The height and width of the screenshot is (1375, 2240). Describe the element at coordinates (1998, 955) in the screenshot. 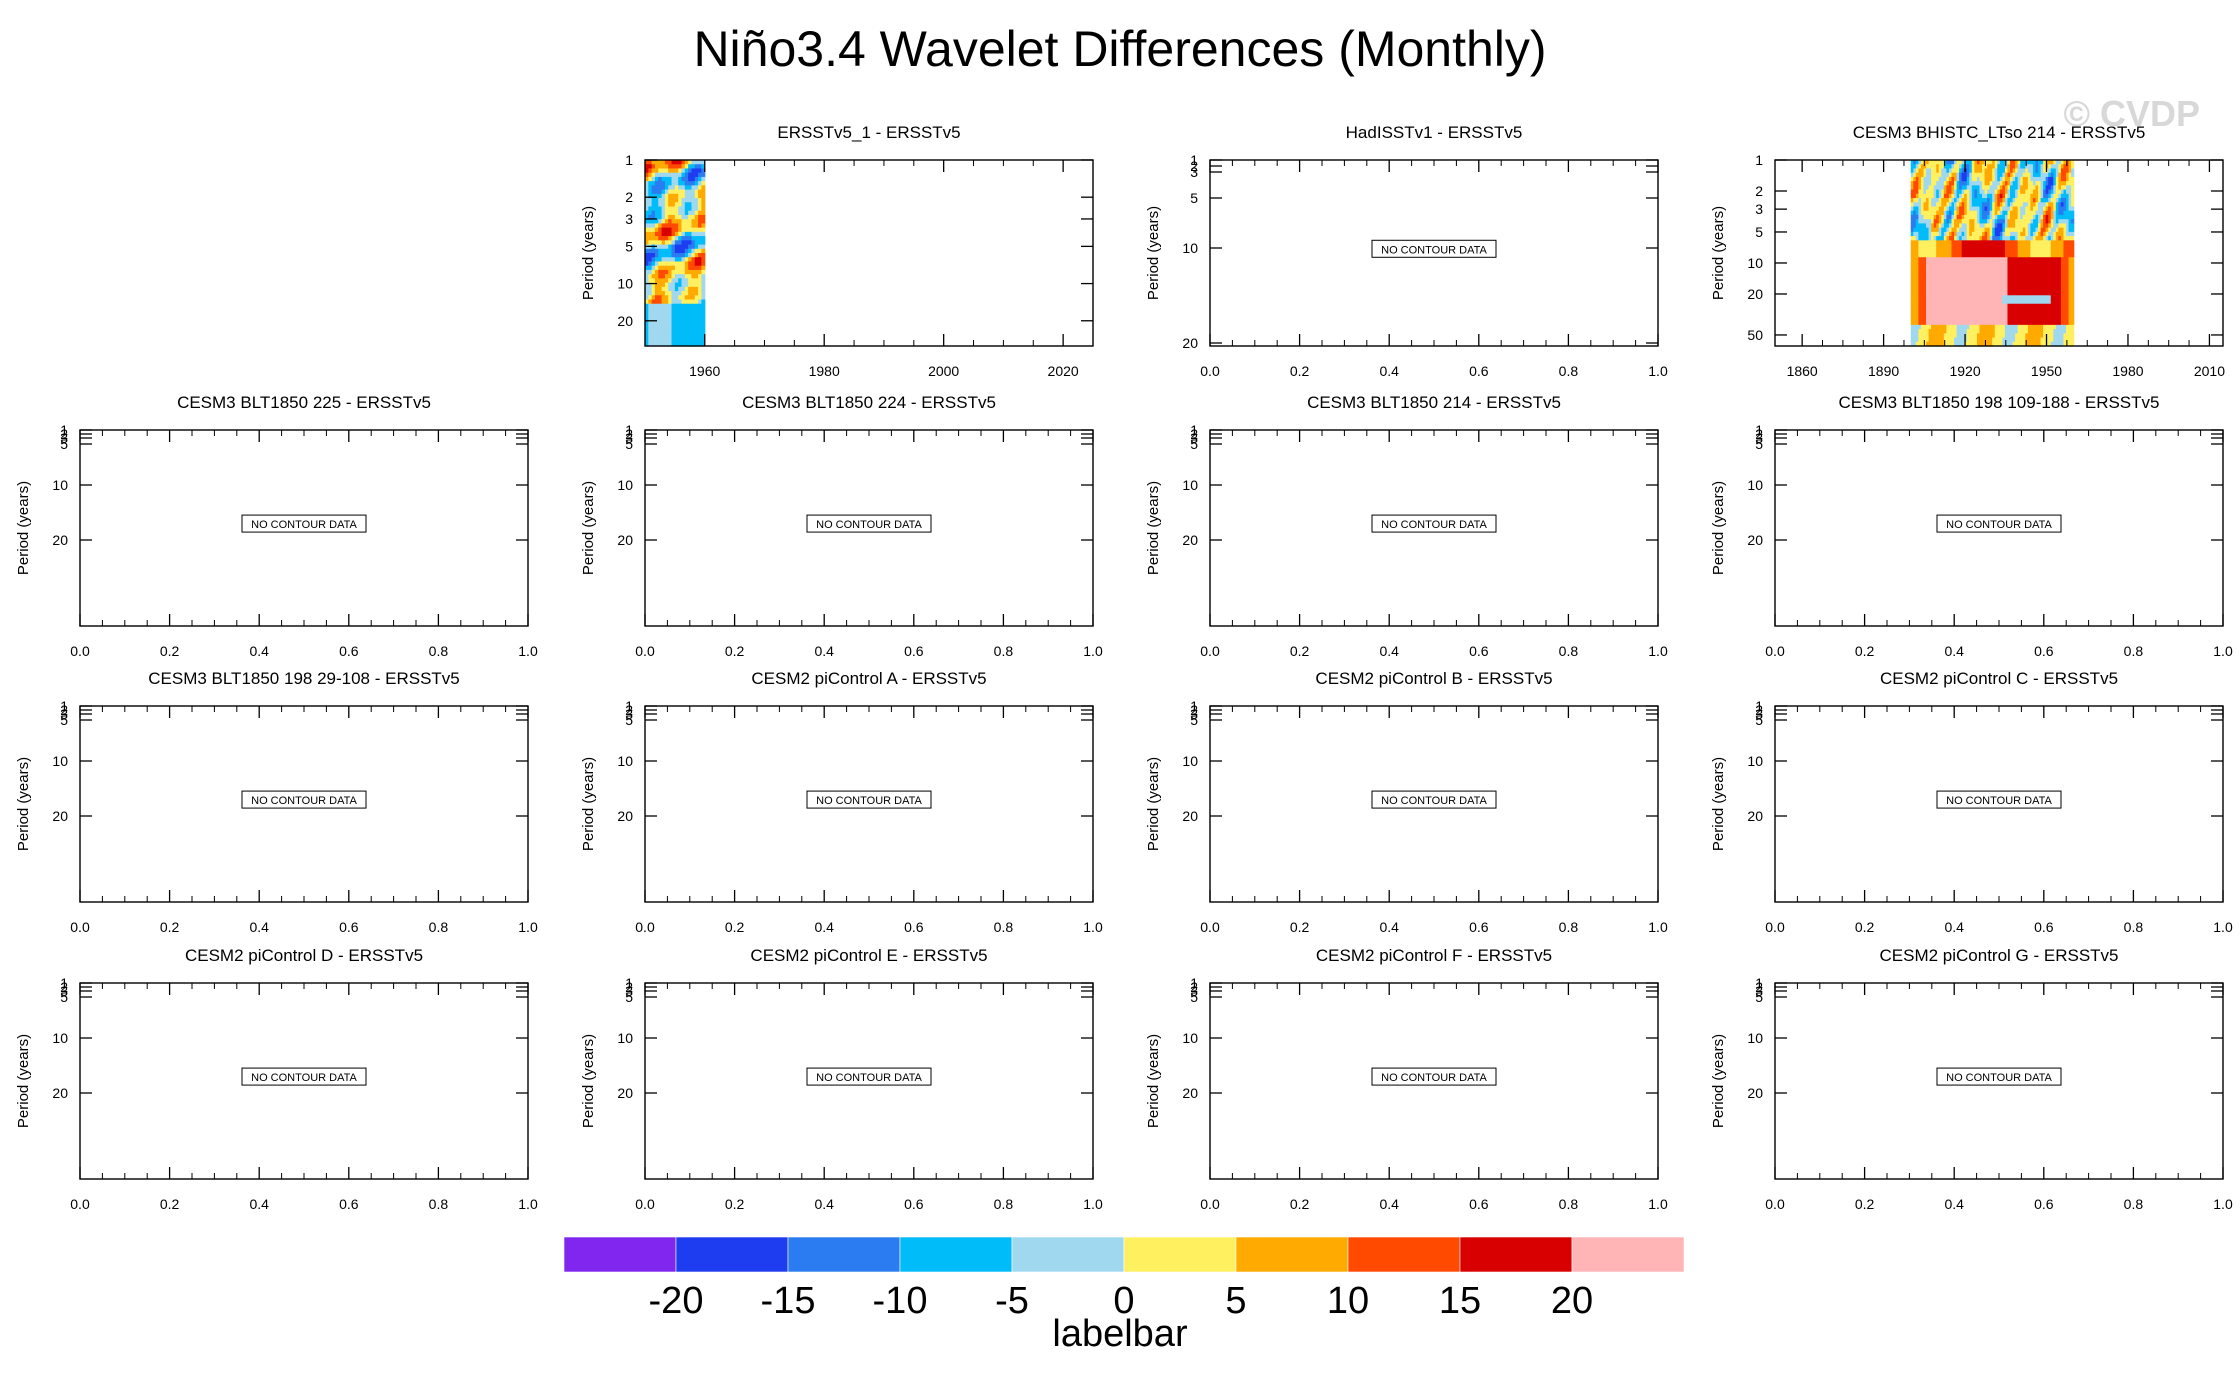

I see `panel-title: CESM2 piControl G - ERSSTv5` at that location.